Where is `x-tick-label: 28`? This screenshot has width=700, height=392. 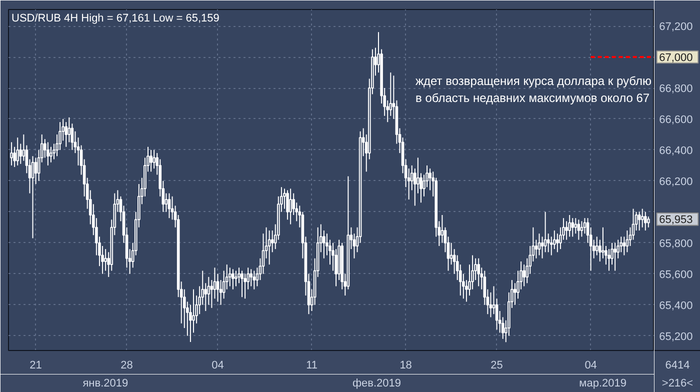
x-tick-label: 28 is located at coordinates (126, 366).